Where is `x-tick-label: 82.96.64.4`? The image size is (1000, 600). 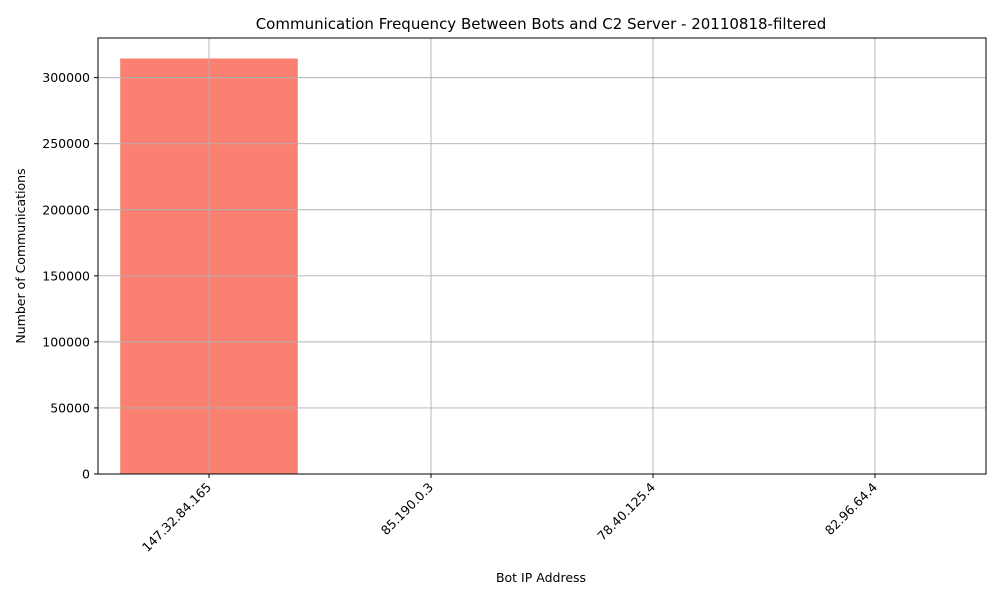
x-tick-label: 82.96.64.4 is located at coordinates (851, 508).